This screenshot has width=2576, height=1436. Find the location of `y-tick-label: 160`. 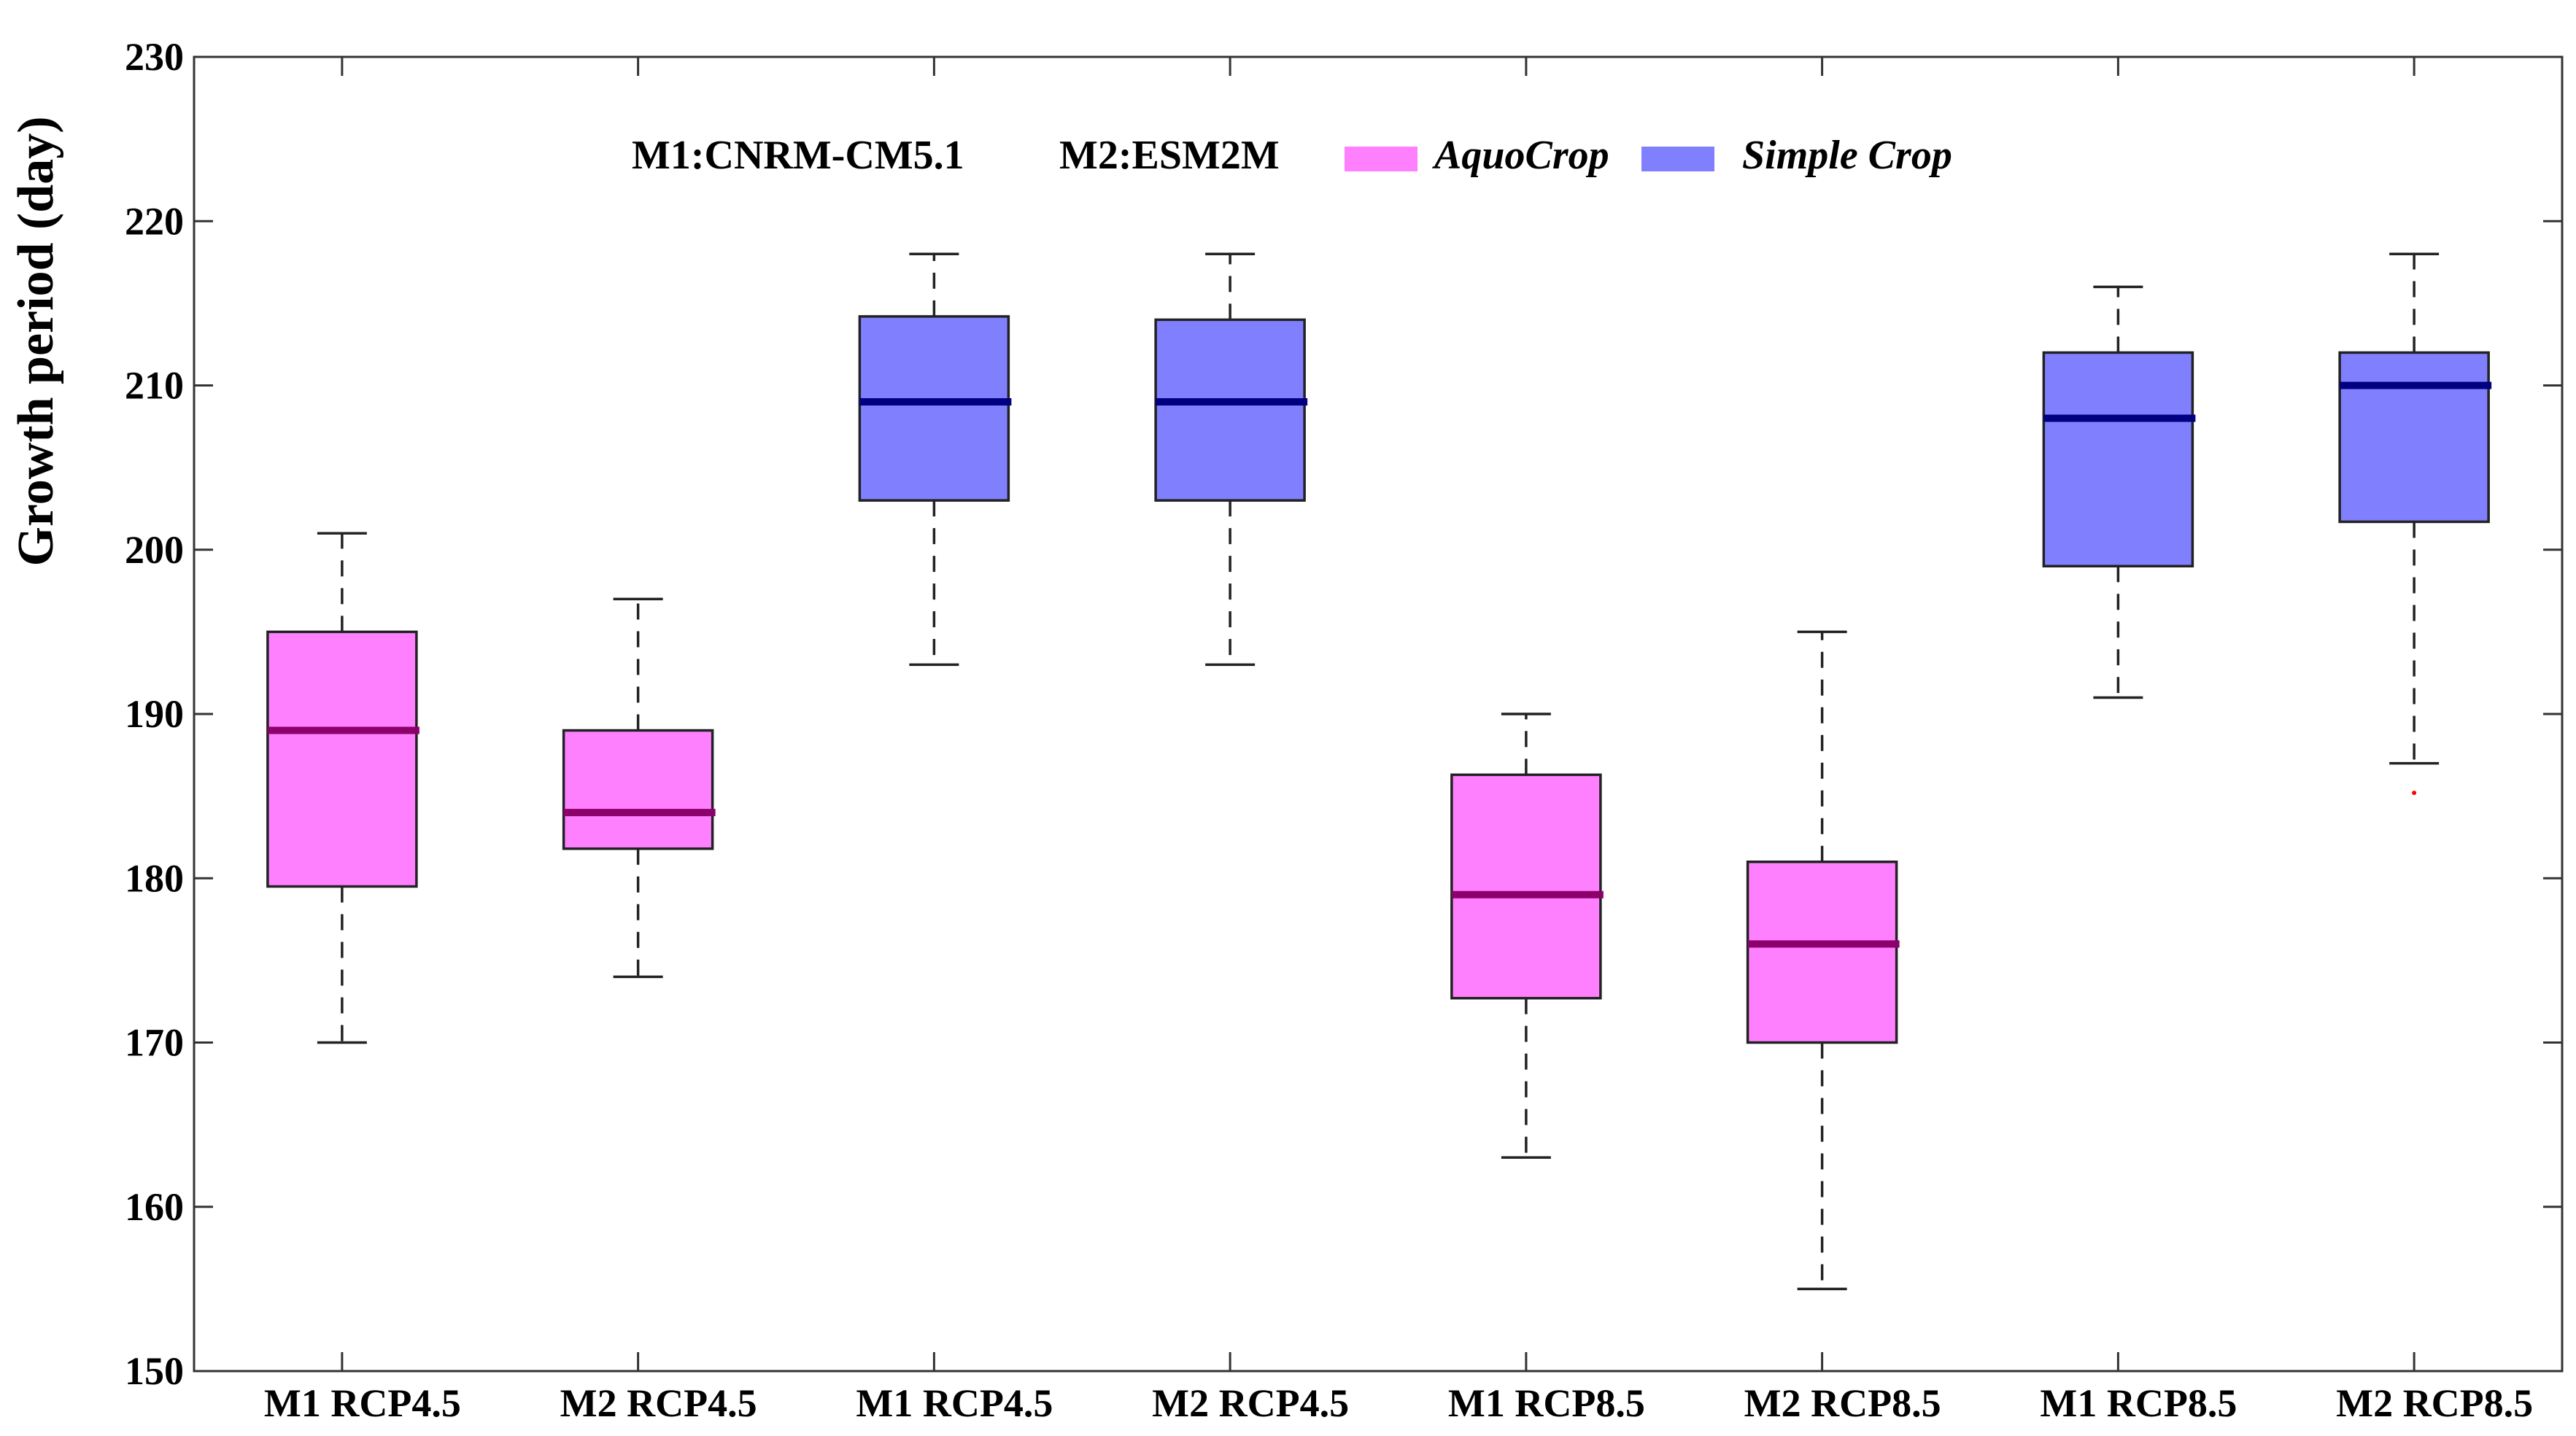

y-tick-label: 160 is located at coordinates (154, 1207).